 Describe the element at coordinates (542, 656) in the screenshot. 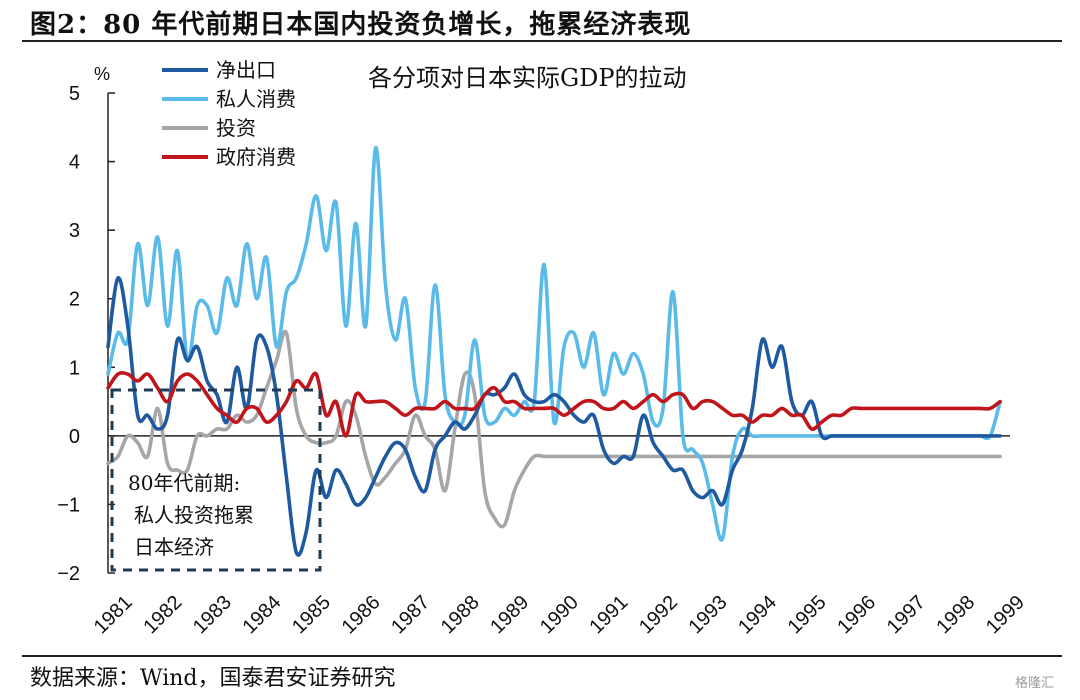

I see `footer-rule` at that location.